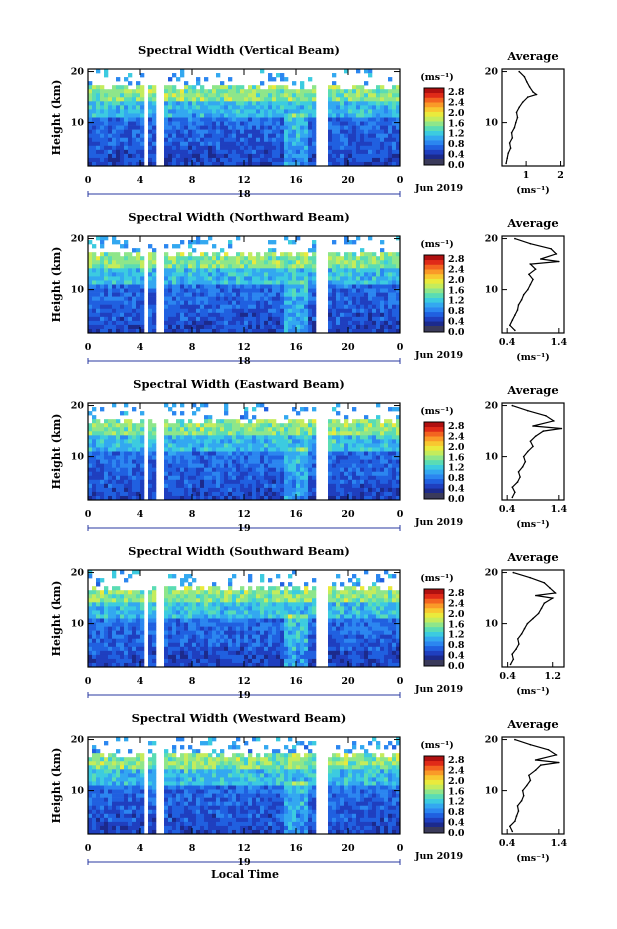  What do you see at coordinates (434, 453) in the screenshot?
I see `colorbar-segment` at bounding box center [434, 453].